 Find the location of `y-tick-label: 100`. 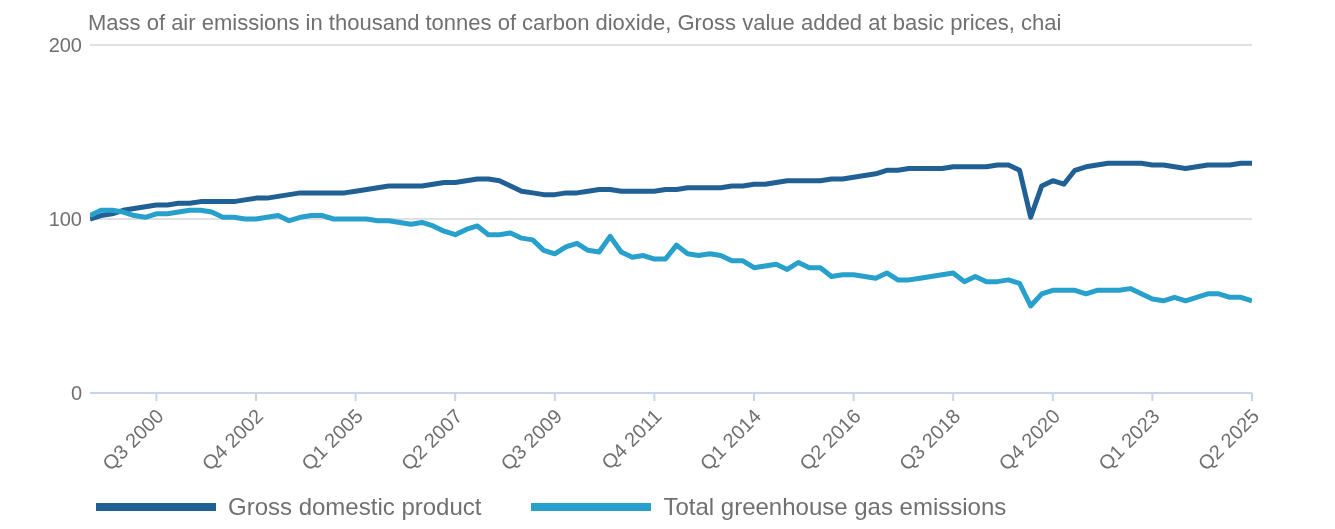

y-tick-label: 100 is located at coordinates (65, 219).